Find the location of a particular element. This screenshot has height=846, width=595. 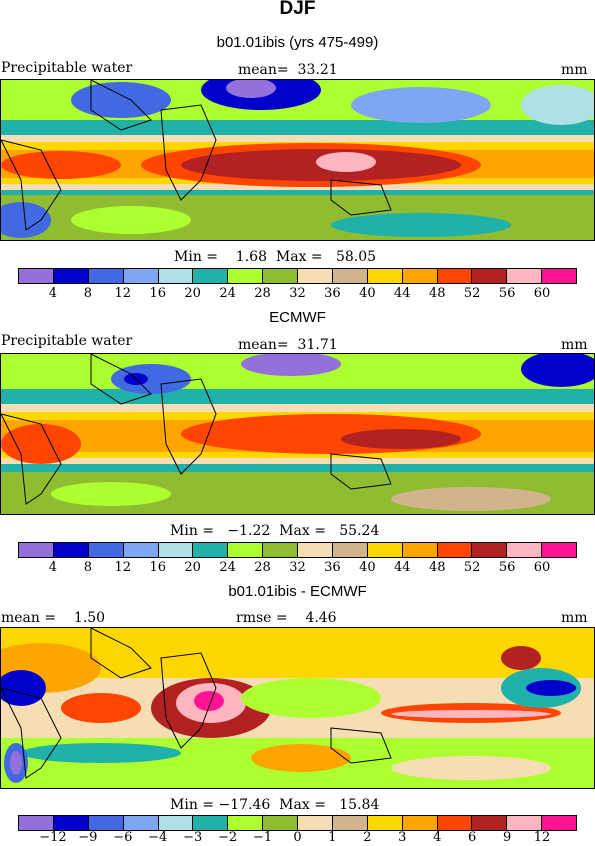

colorbar-tick-label: 6 is located at coordinates (472, 837).